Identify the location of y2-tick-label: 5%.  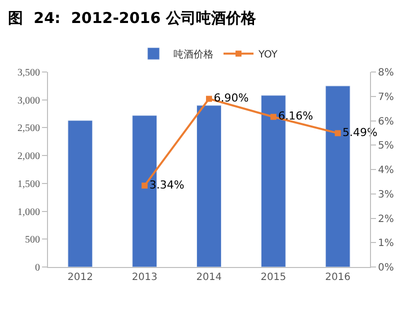
(386, 146).